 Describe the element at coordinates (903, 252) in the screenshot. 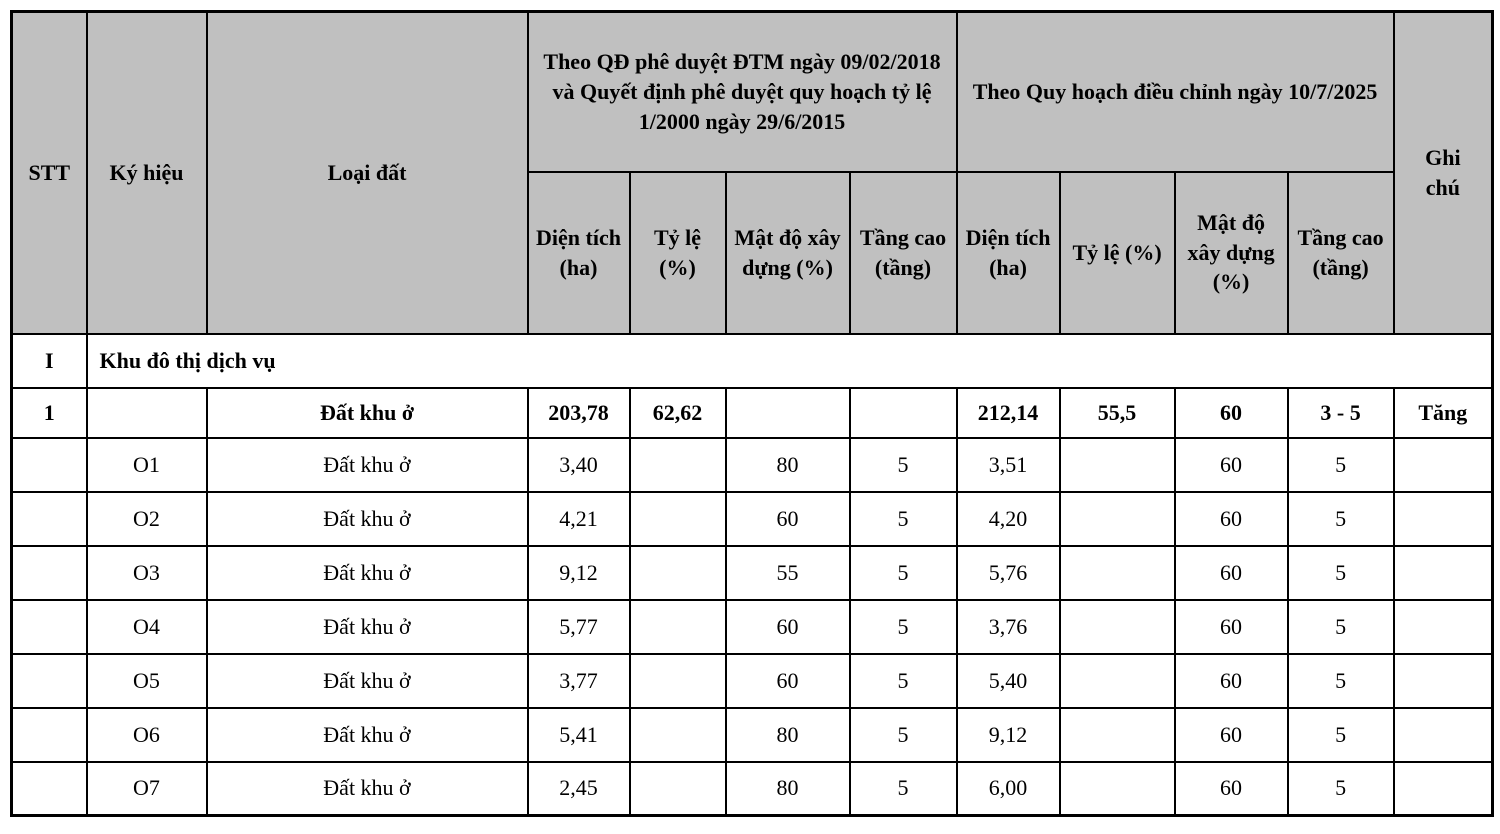

I see `header-dtm-tang-cao: Tầng cao (tầng)` at that location.